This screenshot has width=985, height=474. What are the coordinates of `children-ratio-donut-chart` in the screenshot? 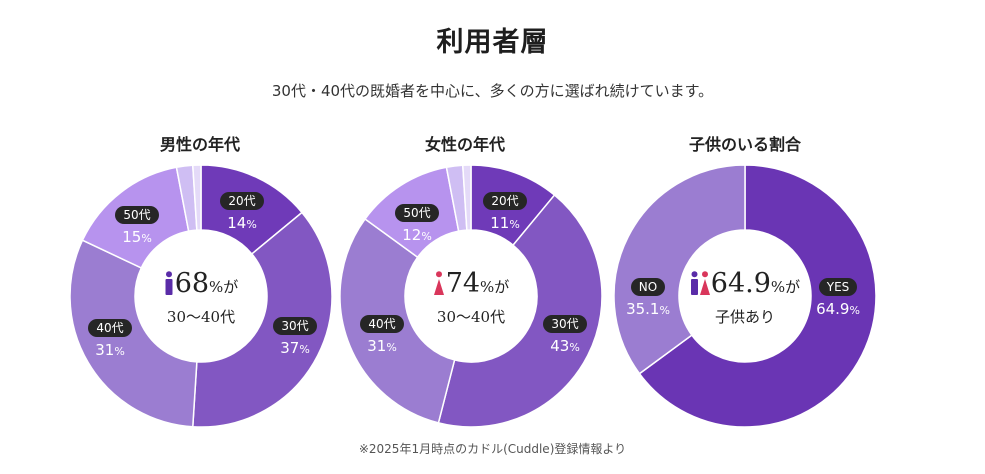 It's located at (745, 296).